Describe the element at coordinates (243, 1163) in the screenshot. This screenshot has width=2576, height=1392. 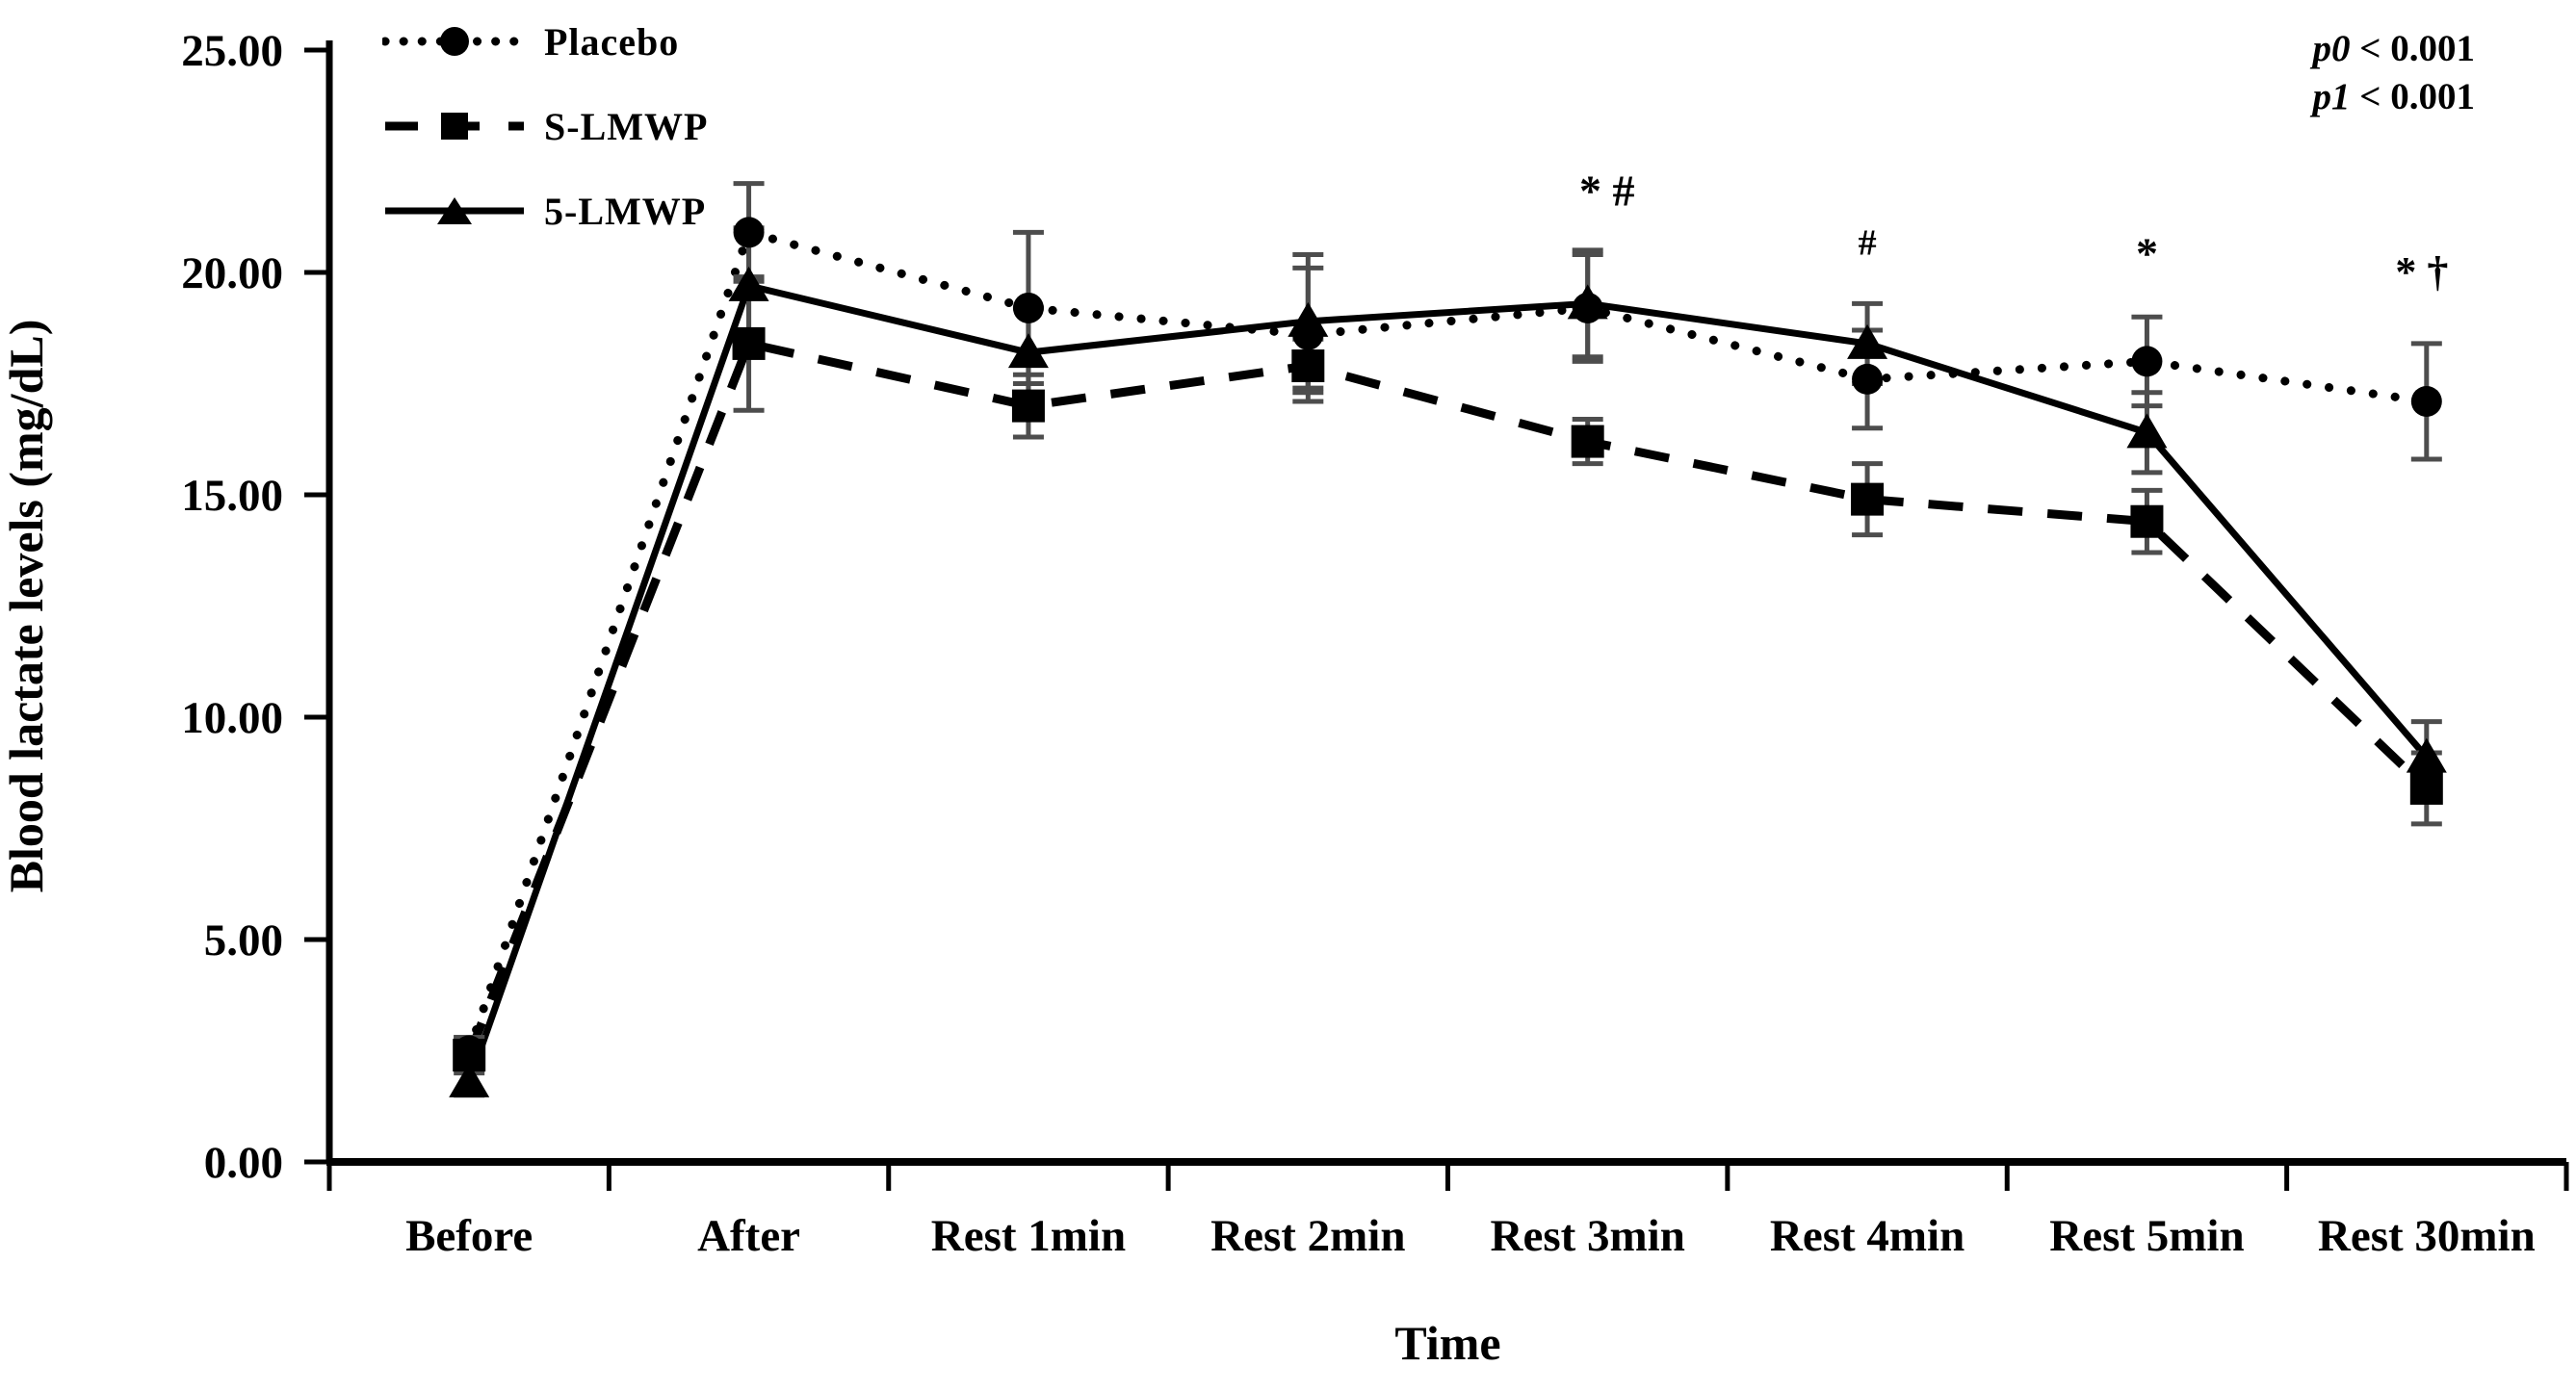
I see `y-tick-label: 0.00` at that location.